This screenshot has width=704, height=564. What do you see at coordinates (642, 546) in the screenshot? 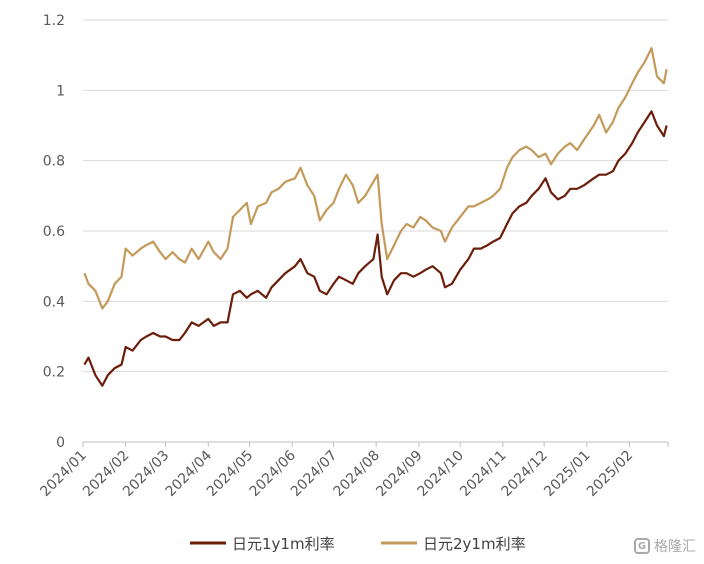
I see `brand-icon: G` at bounding box center [642, 546].